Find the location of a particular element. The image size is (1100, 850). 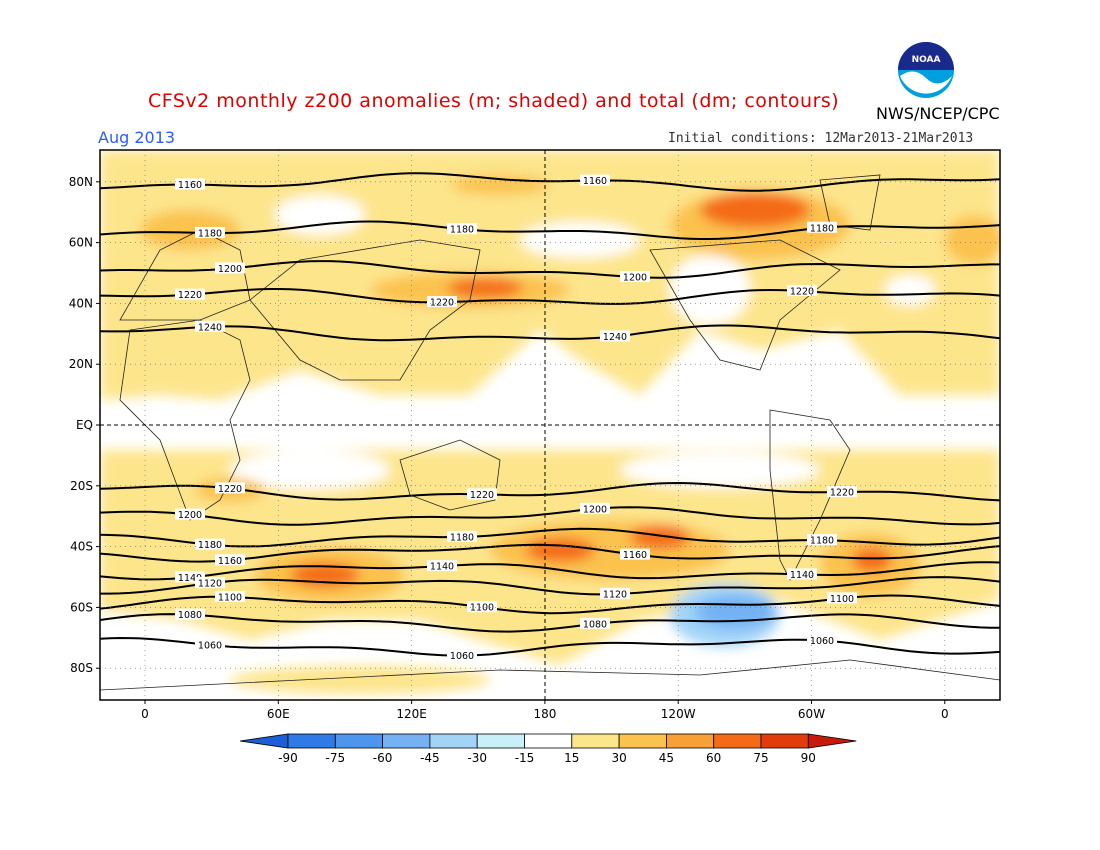

lat-label: 20S is located at coordinates (81, 486).